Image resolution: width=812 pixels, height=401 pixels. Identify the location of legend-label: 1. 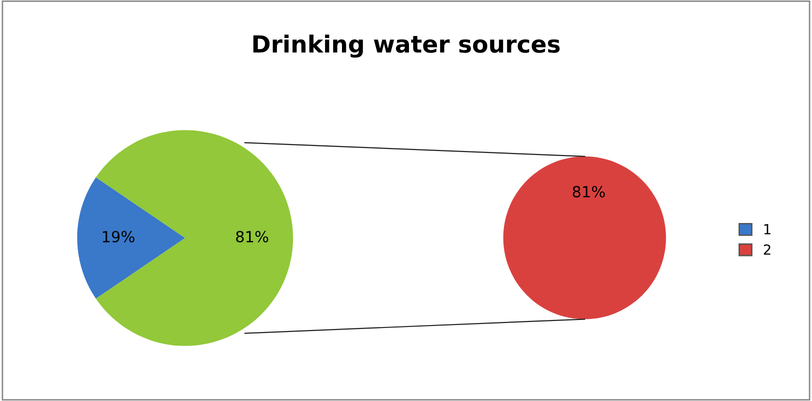
(767, 229).